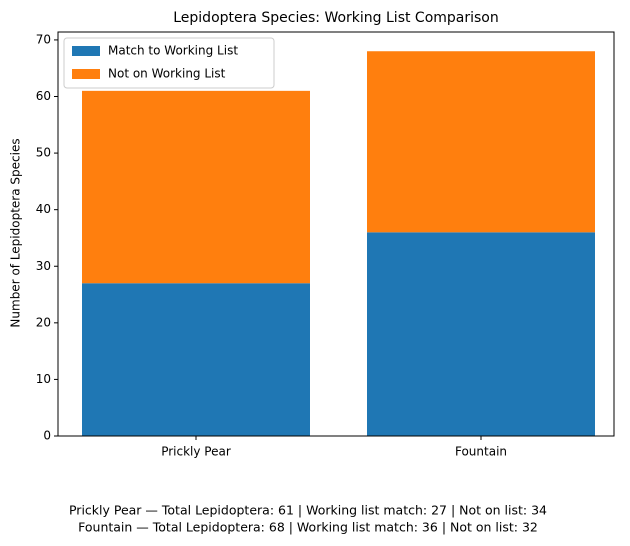 This screenshot has height=546, width=630. I want to click on y-tick-label: 20, so click(43, 322).